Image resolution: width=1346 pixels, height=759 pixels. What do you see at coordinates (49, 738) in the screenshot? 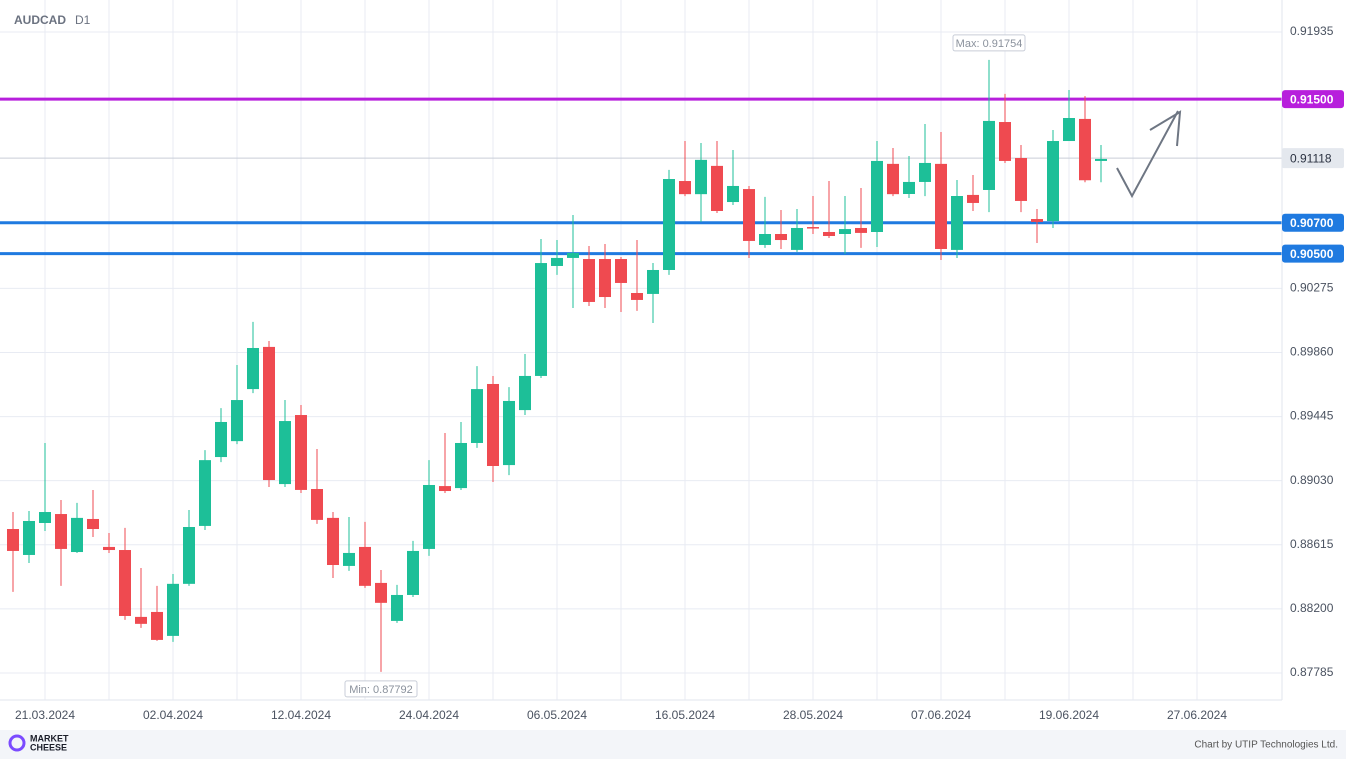
I see `logo-text: MARKET` at bounding box center [49, 738].